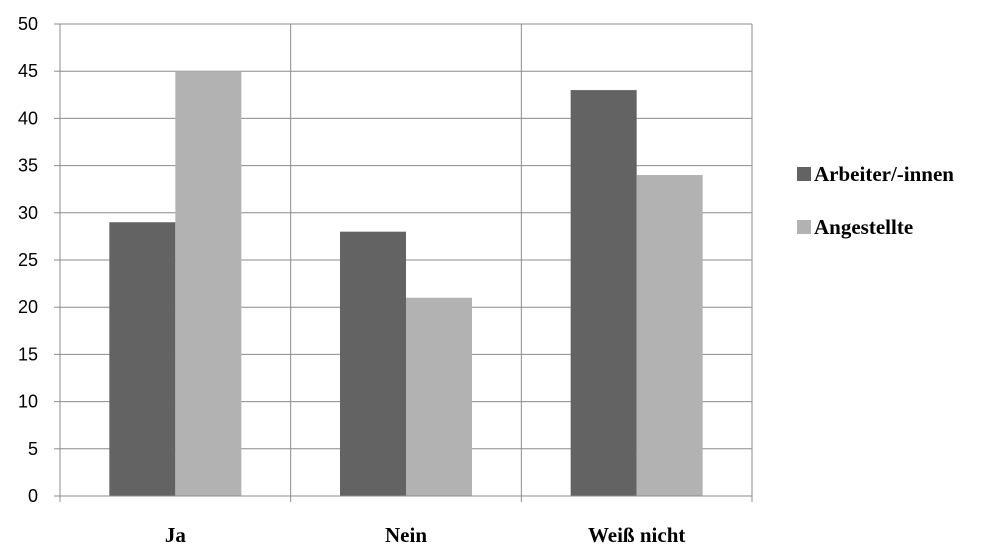  What do you see at coordinates (28, 24) in the screenshot?
I see `y-tick-label: 50` at bounding box center [28, 24].